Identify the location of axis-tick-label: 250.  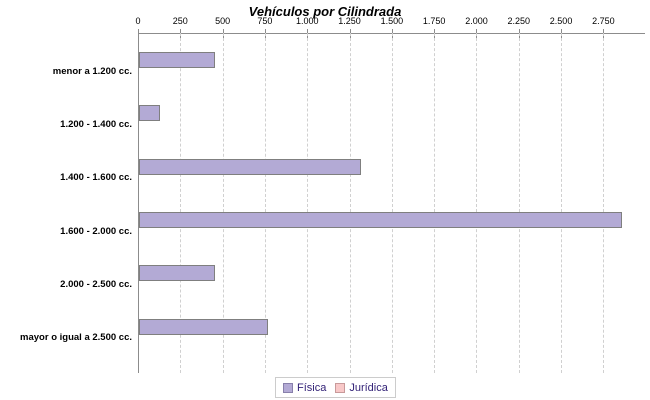
(180, 21).